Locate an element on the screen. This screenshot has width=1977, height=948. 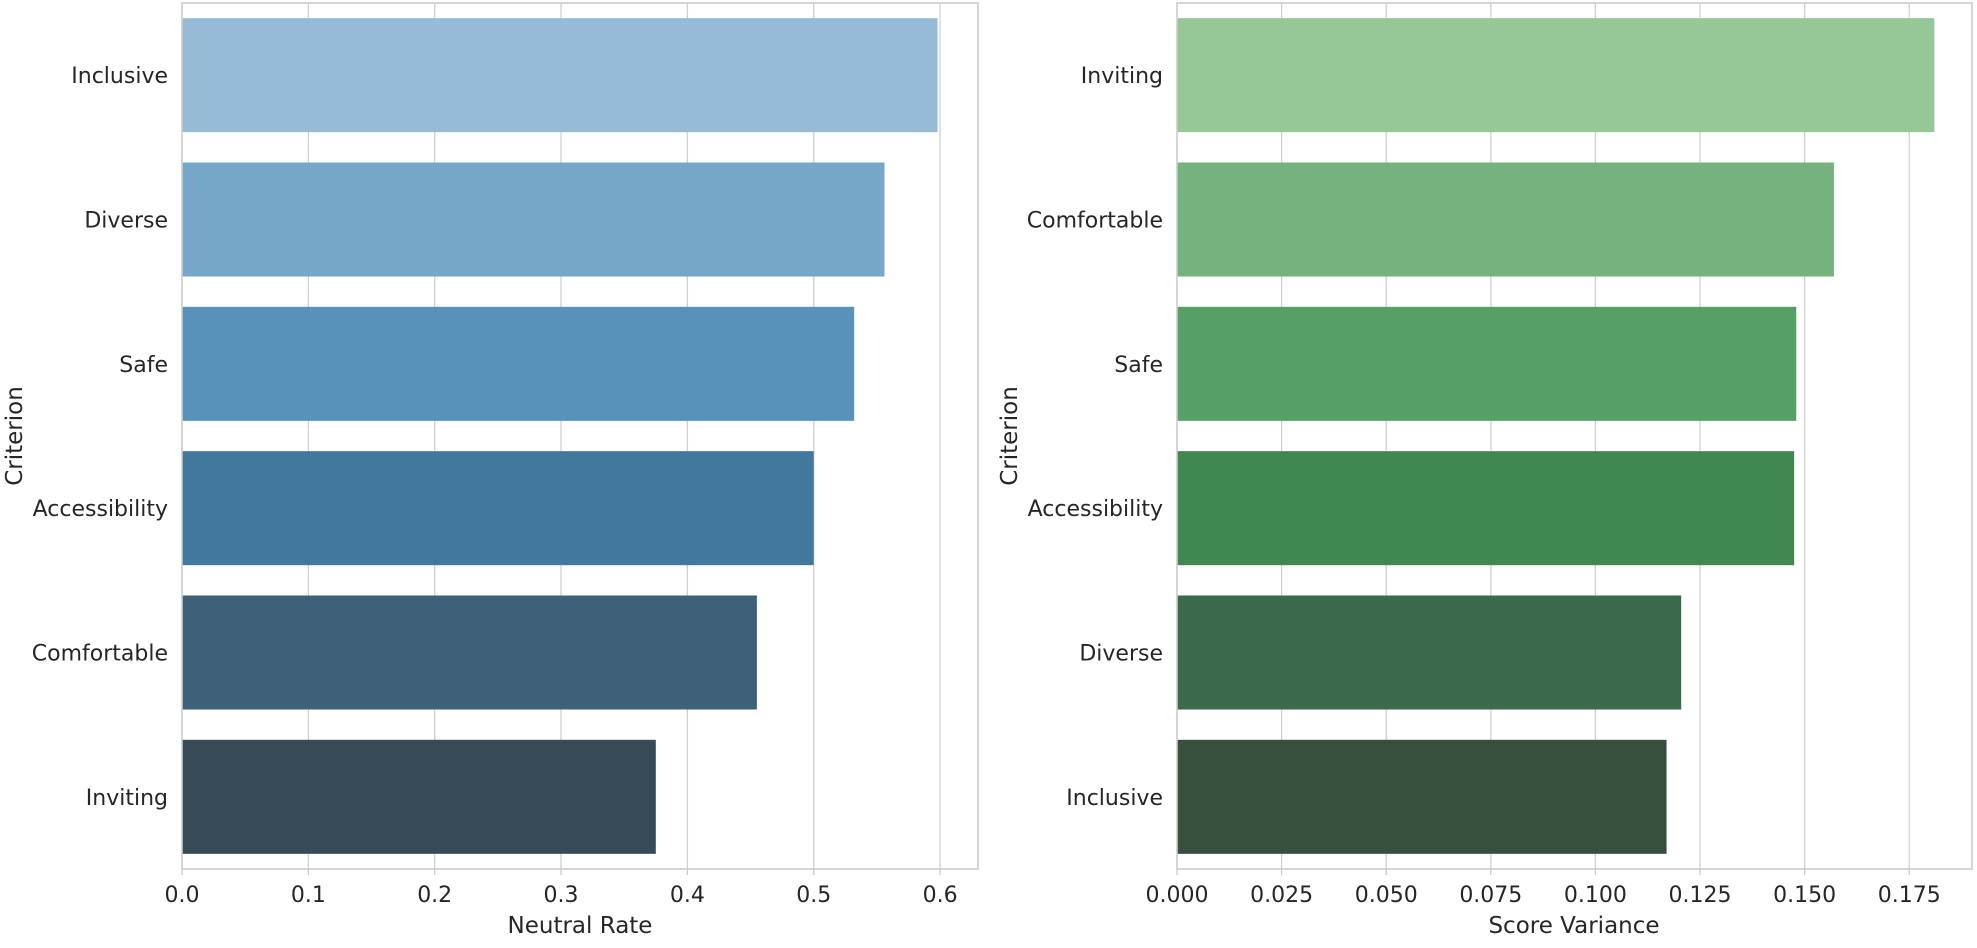
score-variance-category-label: Accessibility is located at coordinates (1095, 509).